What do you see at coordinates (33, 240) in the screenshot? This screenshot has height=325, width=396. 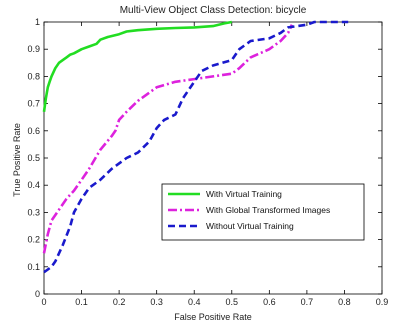 I see `y-tick-label: 0.2` at bounding box center [33, 240].